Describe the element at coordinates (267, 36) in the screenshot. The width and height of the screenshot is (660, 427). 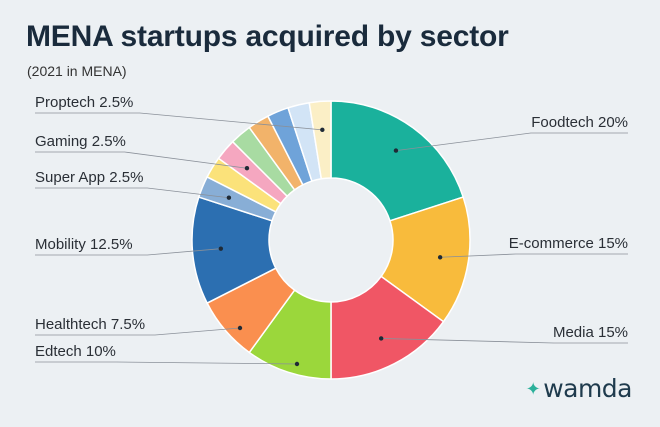
I see `chart-title: MENA startups acquired by sector` at that location.